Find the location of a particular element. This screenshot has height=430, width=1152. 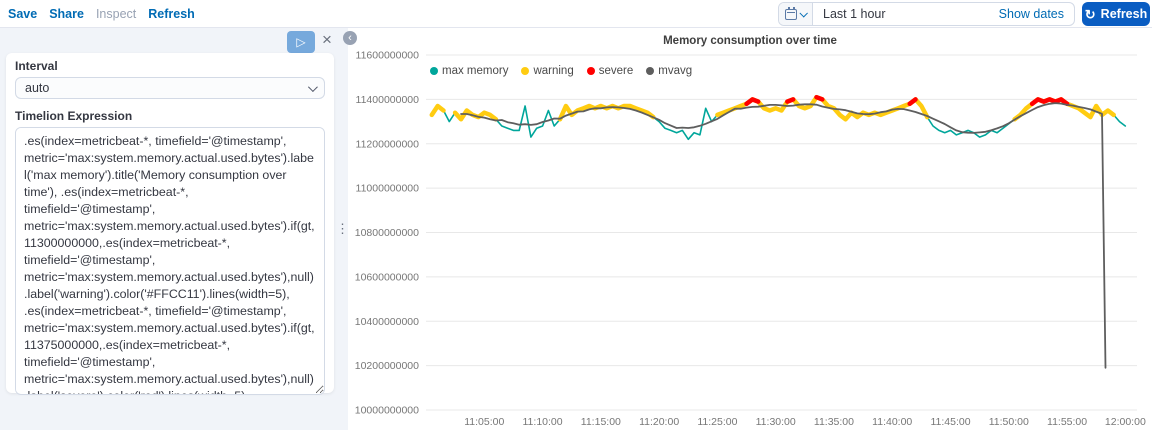

x-axis-tick-label: 11:50:00 is located at coordinates (1009, 422).